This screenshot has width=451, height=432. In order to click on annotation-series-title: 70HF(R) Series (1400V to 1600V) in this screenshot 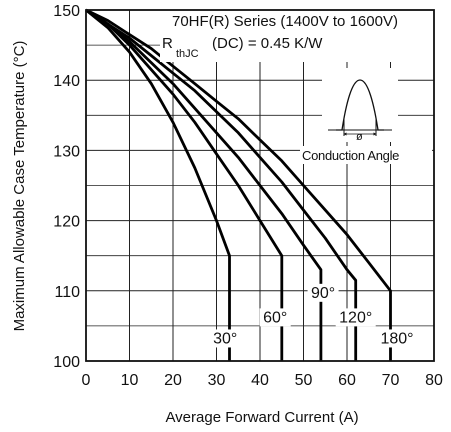, I will do `click(285, 21)`.